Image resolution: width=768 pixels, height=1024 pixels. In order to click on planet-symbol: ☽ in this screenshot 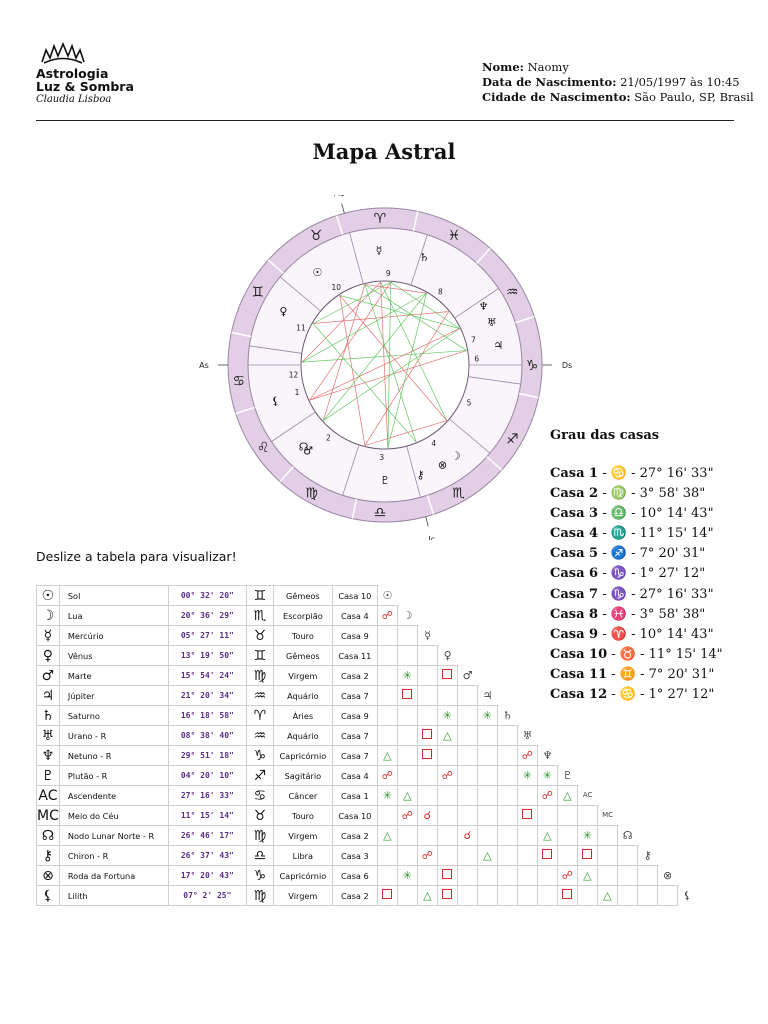, I will do `click(48, 615)`.